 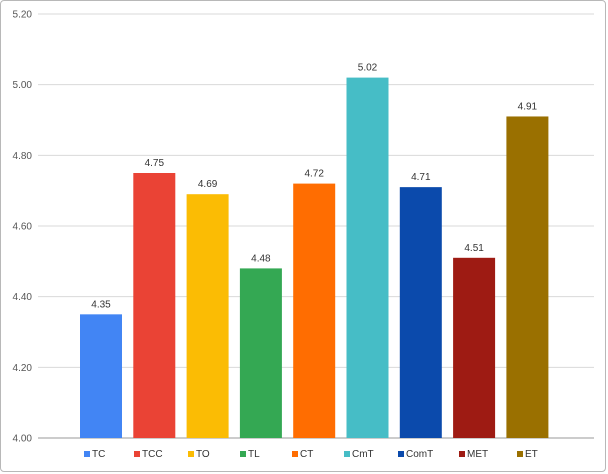 I want to click on data-label-tcc: 4.75, so click(x=155, y=163).